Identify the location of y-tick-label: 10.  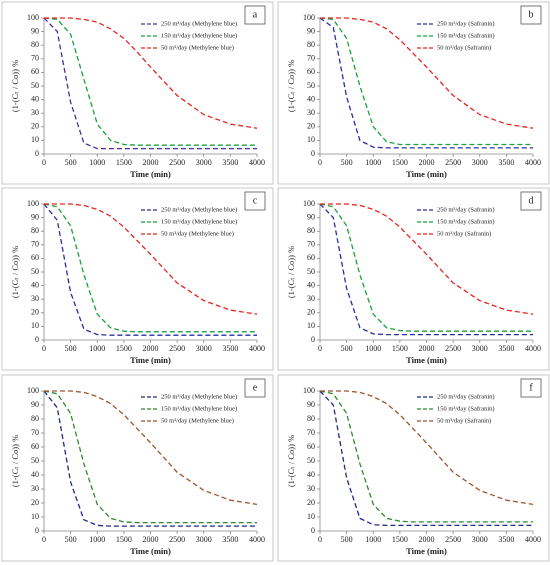
(311, 139).